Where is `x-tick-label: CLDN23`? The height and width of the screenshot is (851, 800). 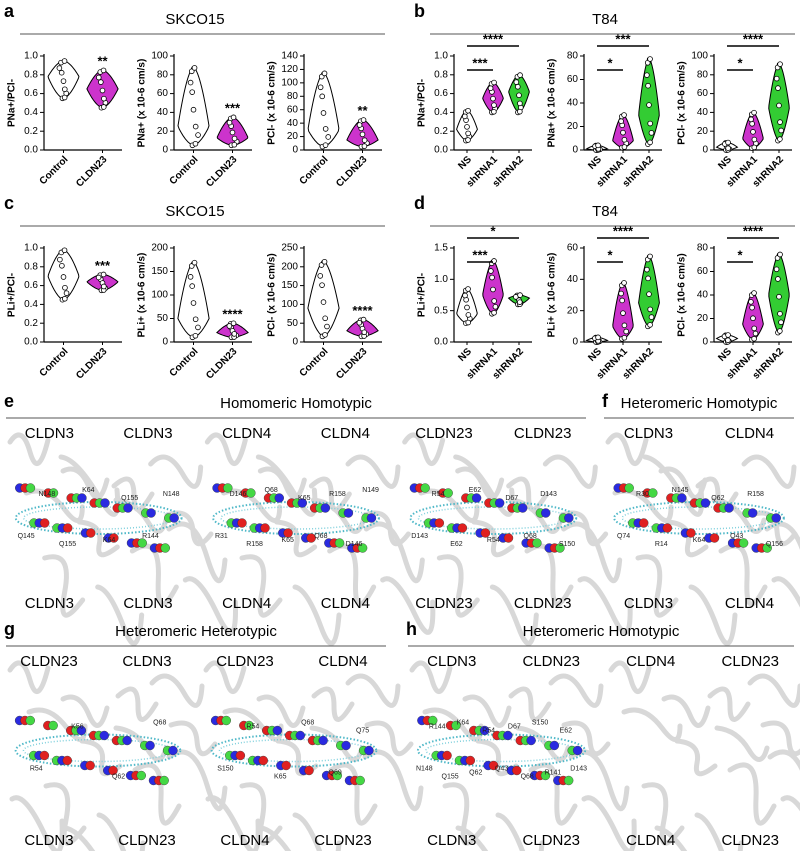
x-tick-label: CLDN23 is located at coordinates (92, 172).